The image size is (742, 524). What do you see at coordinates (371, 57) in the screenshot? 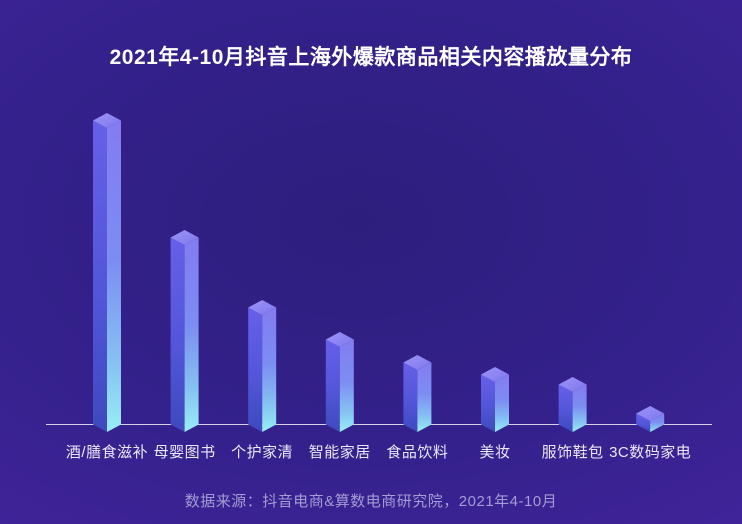
I see `chart-title: 2021年4-10月抖音上海外爆款商品相关内容播放量分布` at bounding box center [371, 57].